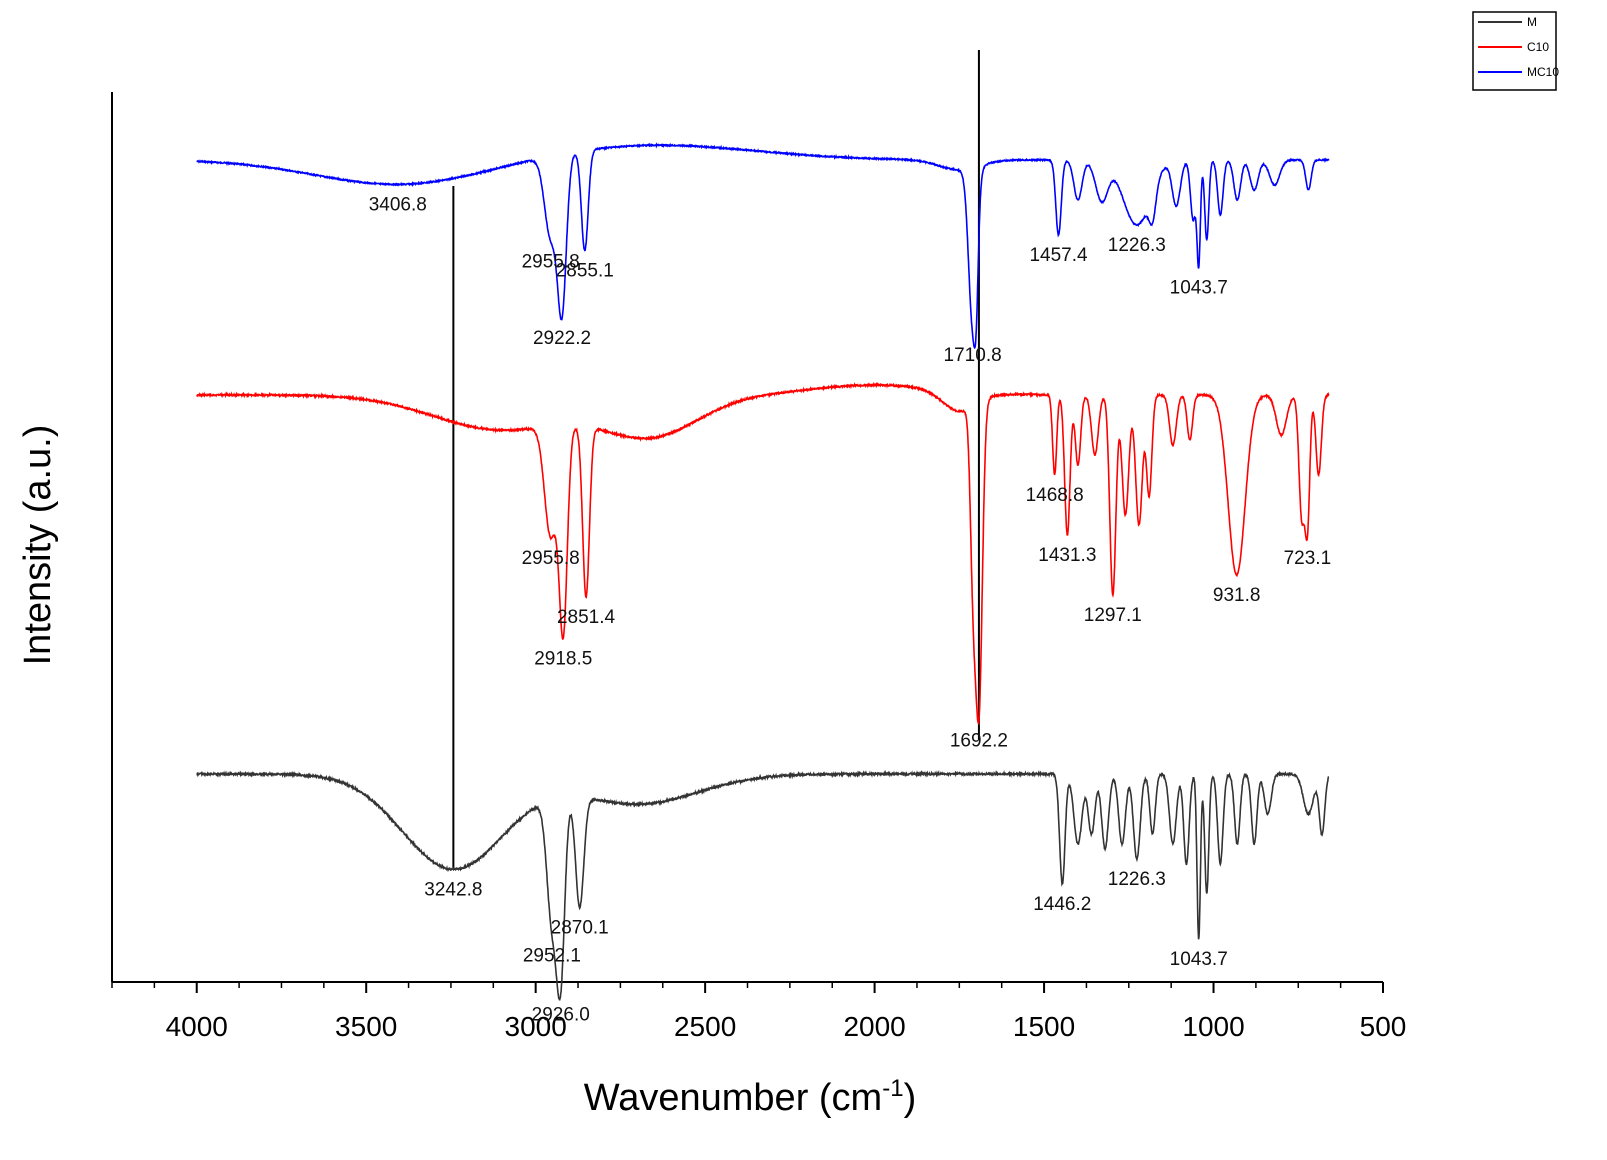 Image resolution: width=1607 pixels, height=1160 pixels. What do you see at coordinates (1308, 558) in the screenshot?
I see `peak-label: 723.1` at bounding box center [1308, 558].